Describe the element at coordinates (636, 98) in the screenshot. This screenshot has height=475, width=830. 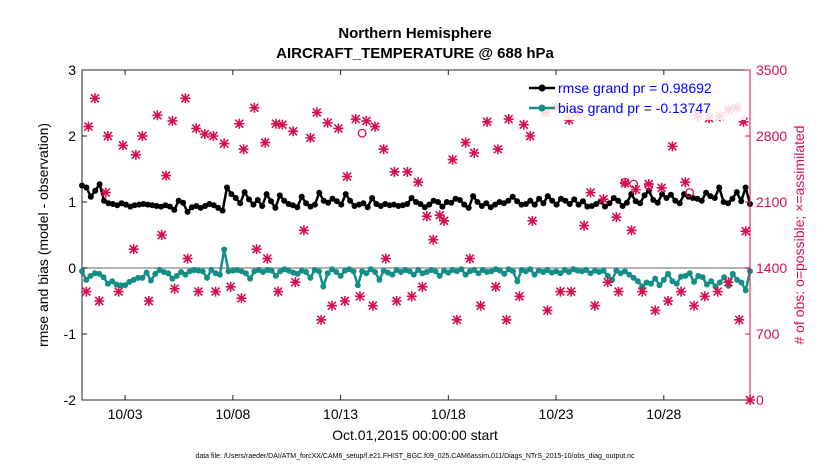
I see `legend-box` at that location.